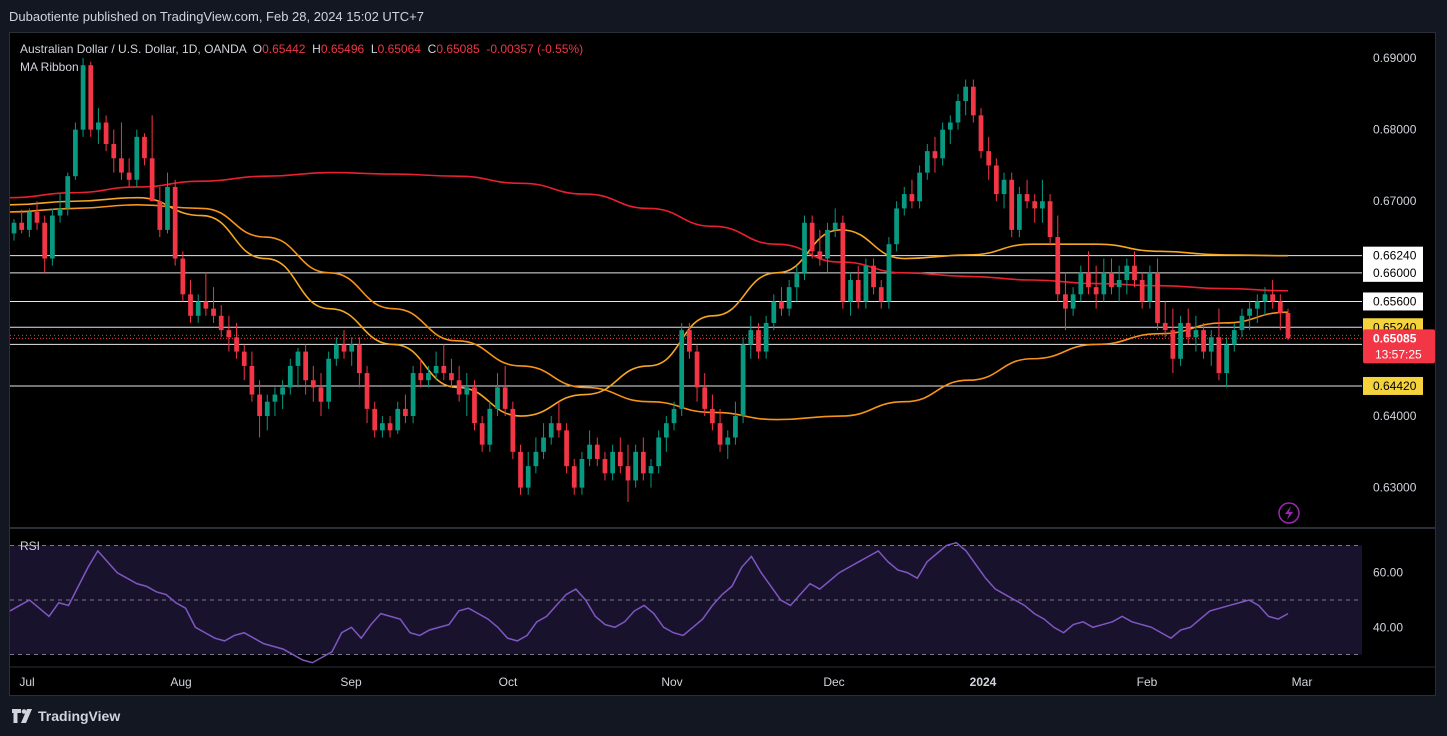  What do you see at coordinates (399, 49) in the screenshot?
I see `low-value: 0.65064` at bounding box center [399, 49].